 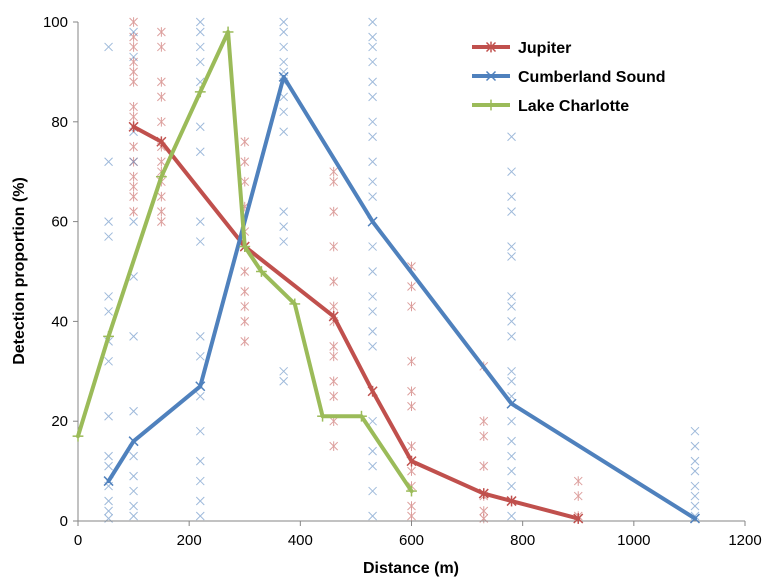 What do you see at coordinates (544, 48) in the screenshot?
I see `legend-label: Jupiter` at bounding box center [544, 48].